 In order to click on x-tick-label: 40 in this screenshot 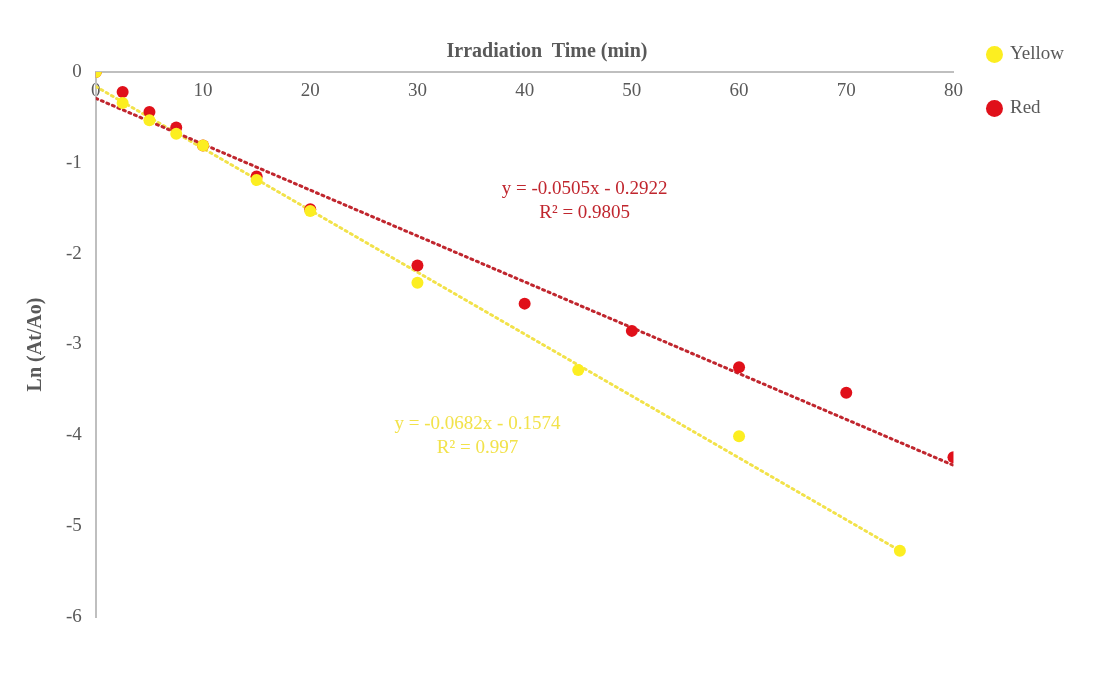, I will do `click(525, 90)`.